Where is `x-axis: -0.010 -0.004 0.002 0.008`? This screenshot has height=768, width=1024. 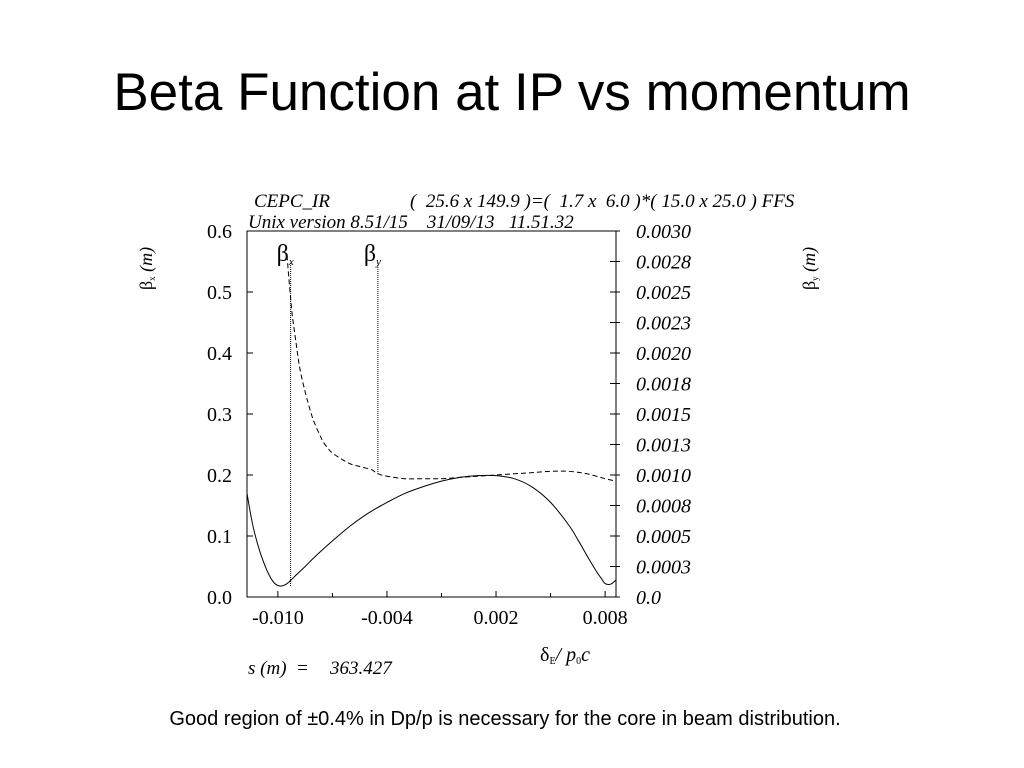 x-axis: -0.010 -0.004 0.002 0.008 is located at coordinates (440, 610).